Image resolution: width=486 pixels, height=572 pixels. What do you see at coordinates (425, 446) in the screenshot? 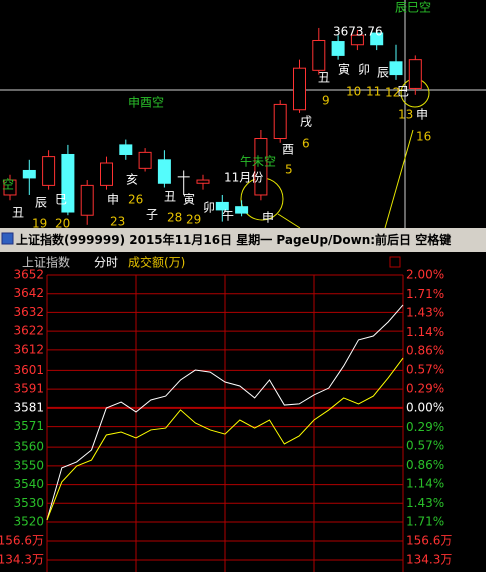
I see `y2-tick-label: 0.57%` at bounding box center [425, 446].